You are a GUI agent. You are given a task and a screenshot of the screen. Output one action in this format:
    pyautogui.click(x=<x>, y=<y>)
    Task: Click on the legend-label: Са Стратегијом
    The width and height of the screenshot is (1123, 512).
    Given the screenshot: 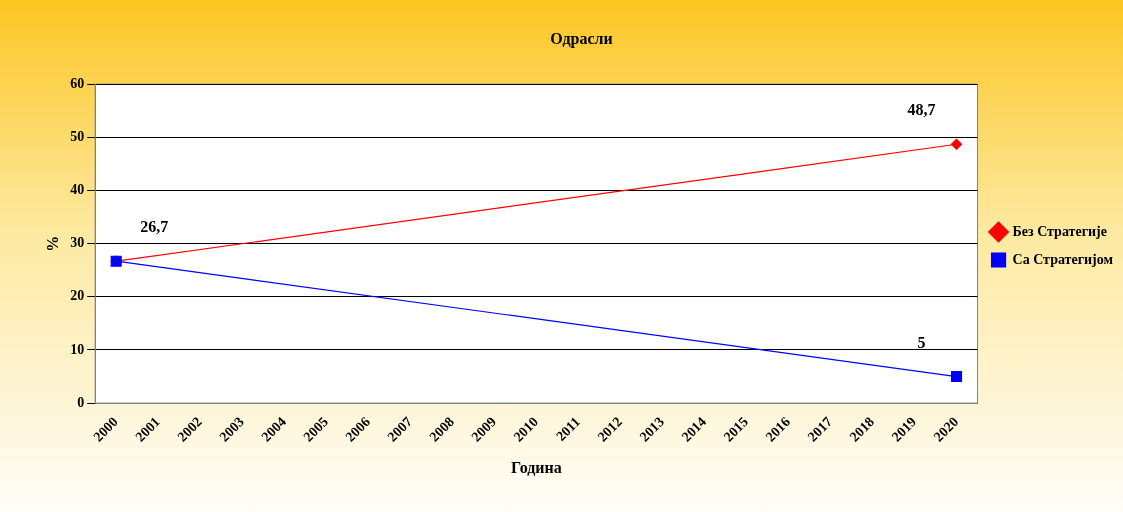 What is the action you would take?
    pyautogui.click(x=1063, y=259)
    